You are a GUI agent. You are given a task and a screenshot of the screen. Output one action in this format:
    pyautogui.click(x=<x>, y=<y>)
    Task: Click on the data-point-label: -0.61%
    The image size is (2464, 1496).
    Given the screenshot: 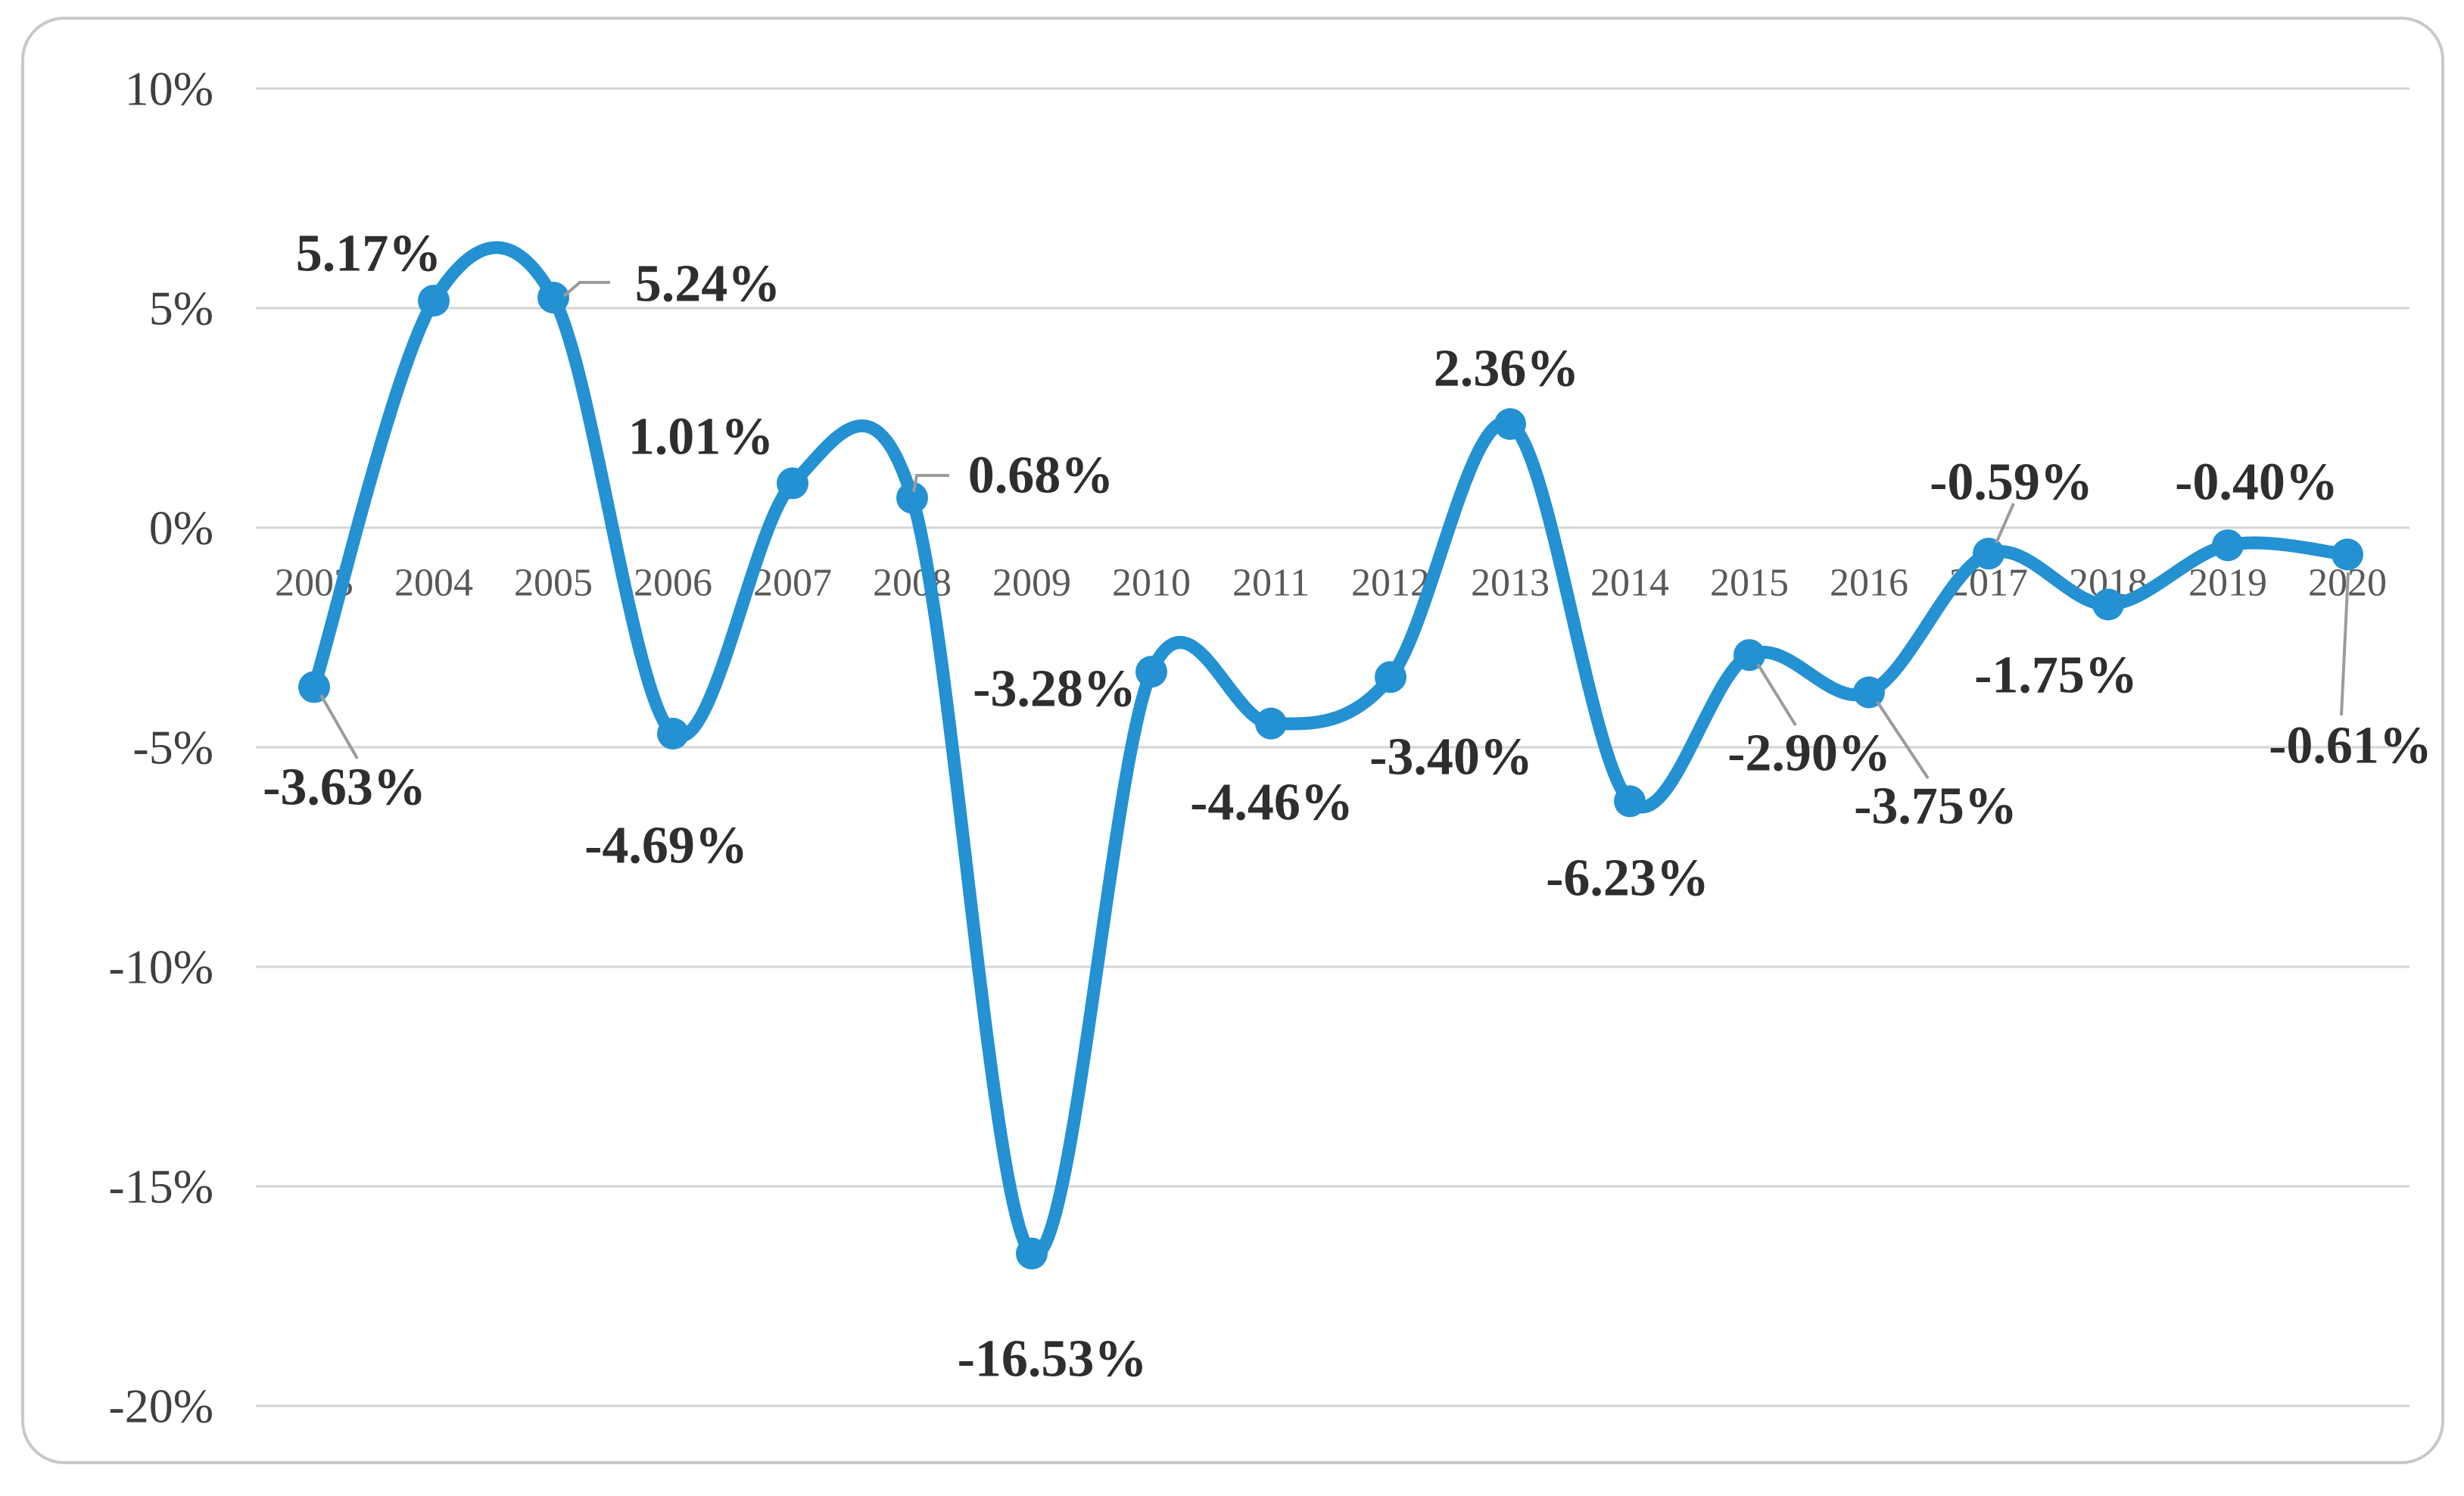 What is the action you would take?
    pyautogui.click(x=2350, y=746)
    